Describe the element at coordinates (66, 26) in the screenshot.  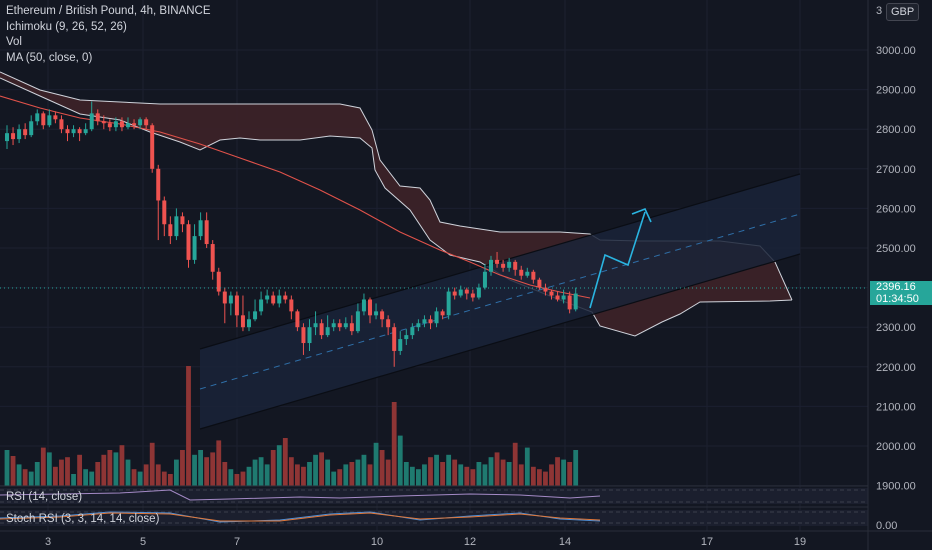
I see `ichimoku-legend-label: Ichimoku (9, 26, 52, 26)` at that location.